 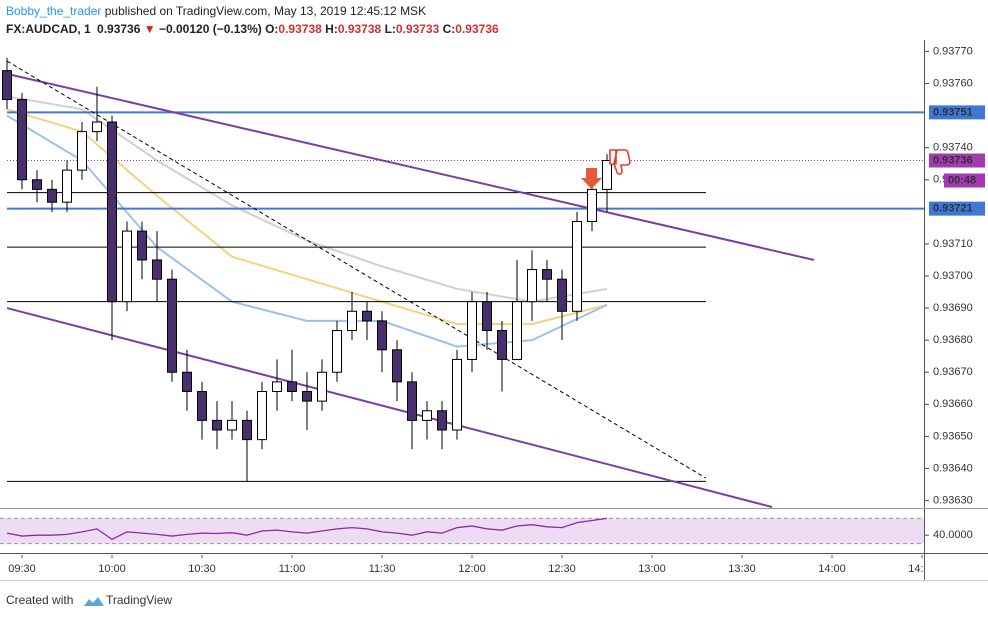 I want to click on y-tick-label: 0.93700, so click(x=953, y=276).